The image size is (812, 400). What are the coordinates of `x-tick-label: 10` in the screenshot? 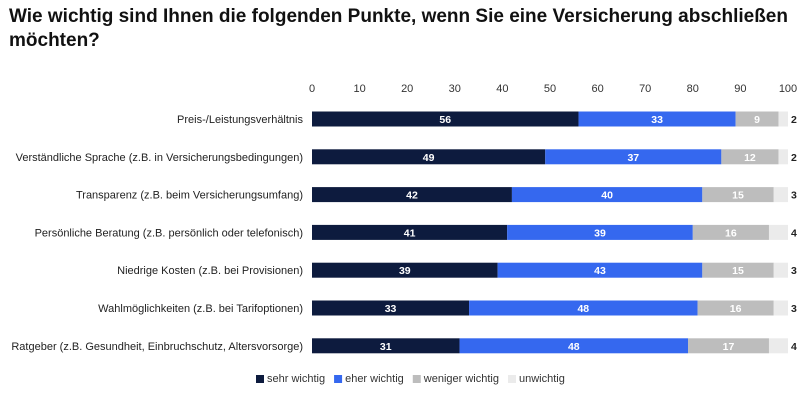 It's located at (359, 89).